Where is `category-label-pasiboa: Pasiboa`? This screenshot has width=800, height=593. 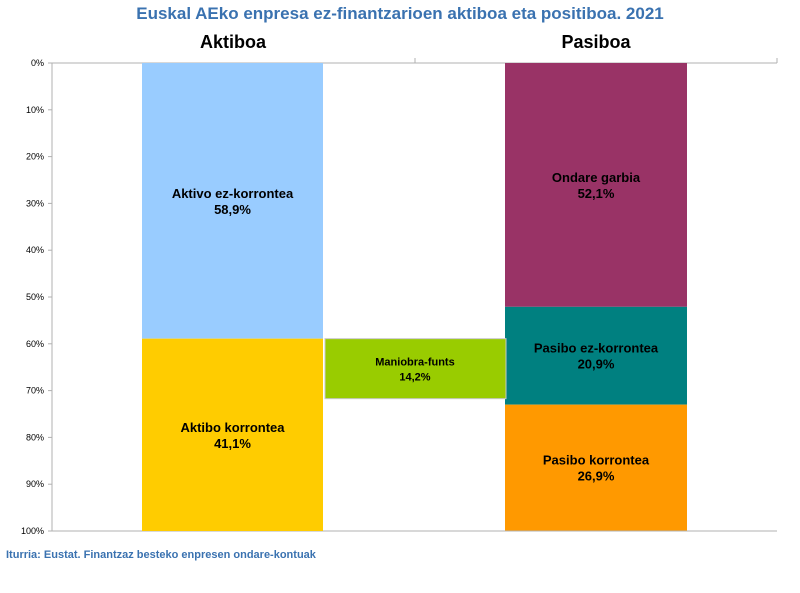
category-label-pasiboa: Pasiboa is located at coordinates (596, 42).